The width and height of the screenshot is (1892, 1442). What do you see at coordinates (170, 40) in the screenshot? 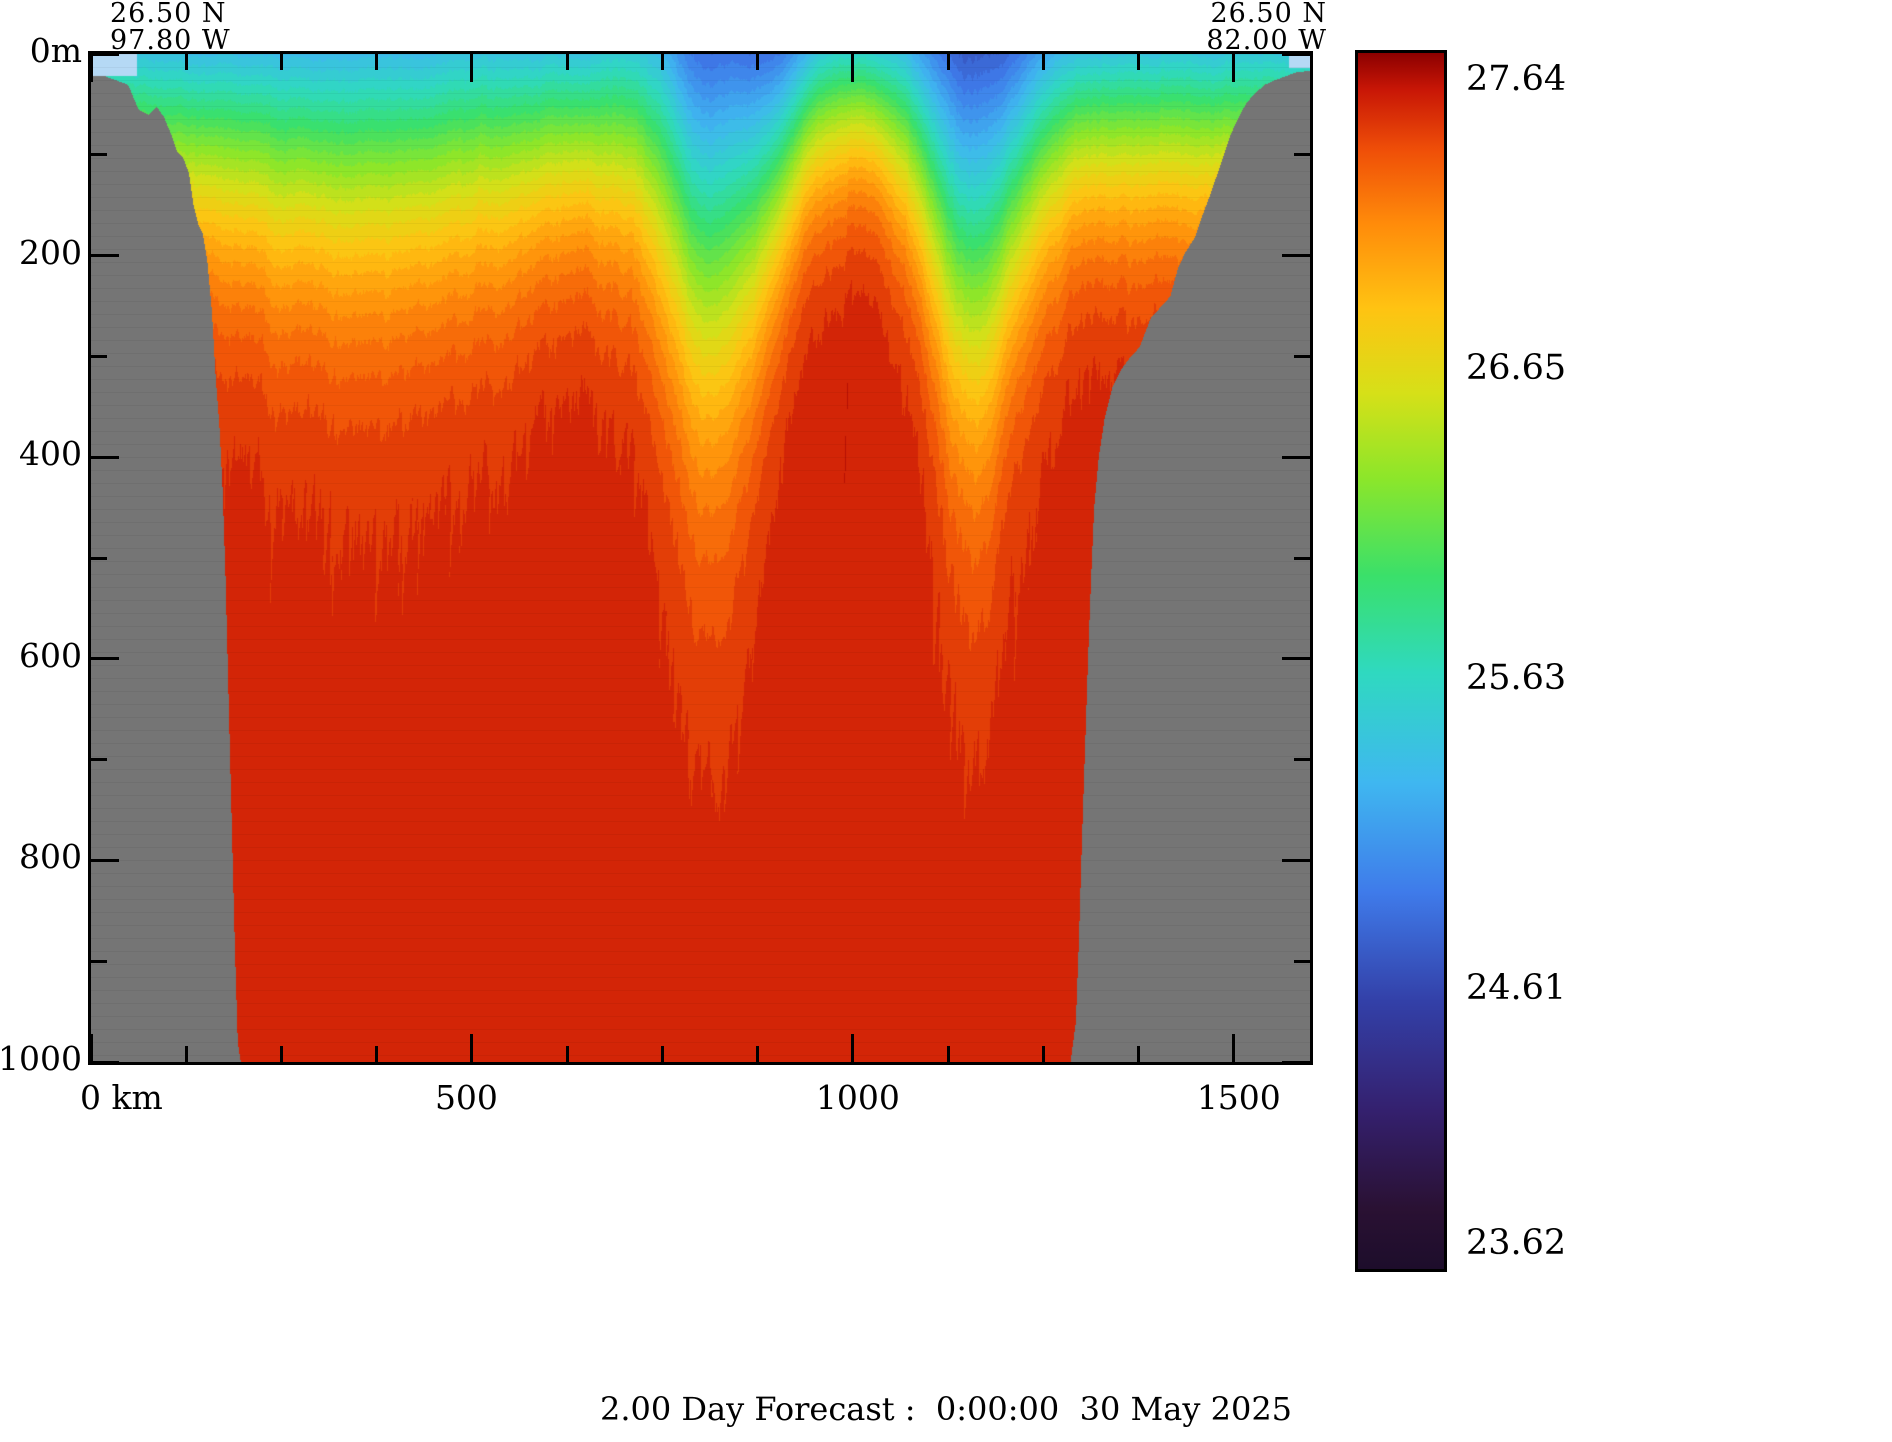
I see `left-longitude-label: 97.80 W` at bounding box center [170, 40].